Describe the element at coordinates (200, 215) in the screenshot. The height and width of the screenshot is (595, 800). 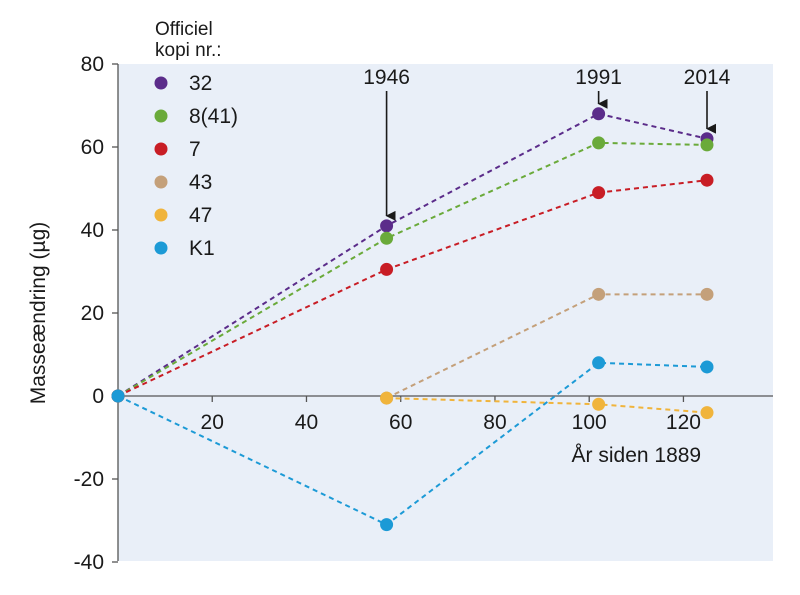
I see `legend-label-47: 47` at that location.